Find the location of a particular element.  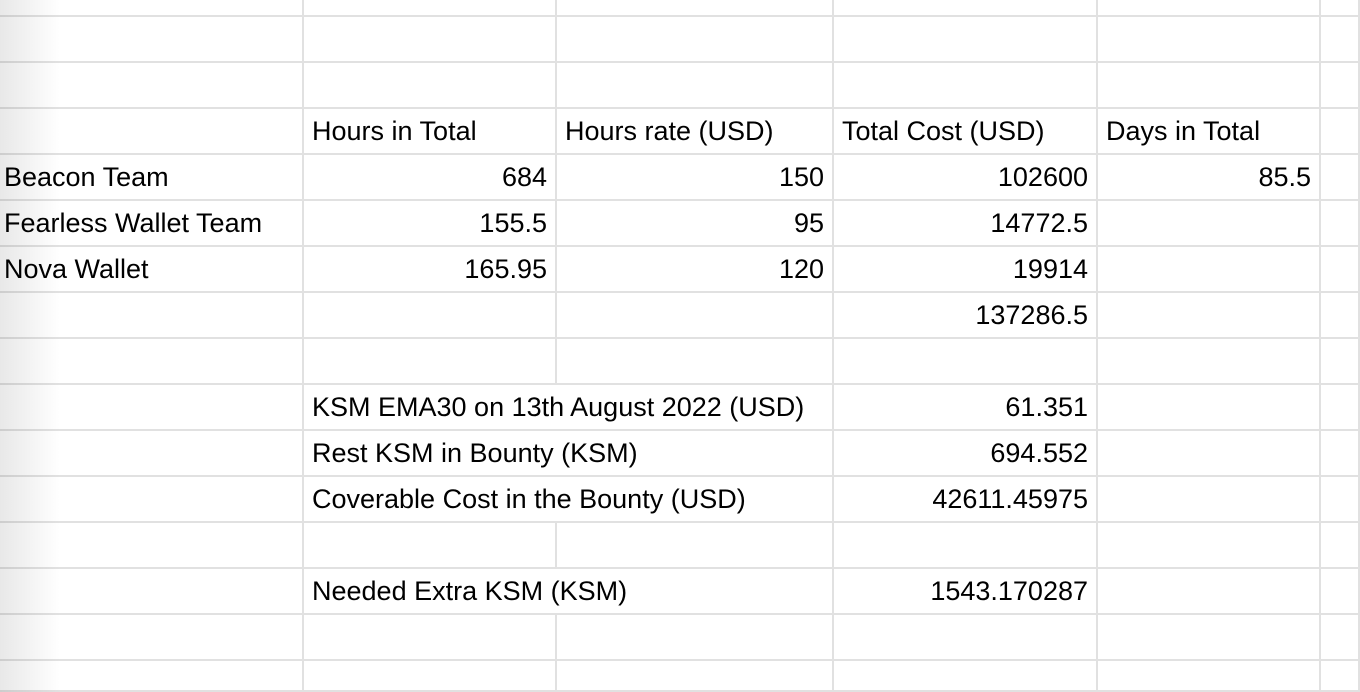

team-name-cell: Nova Wallet is located at coordinates (152, 270).